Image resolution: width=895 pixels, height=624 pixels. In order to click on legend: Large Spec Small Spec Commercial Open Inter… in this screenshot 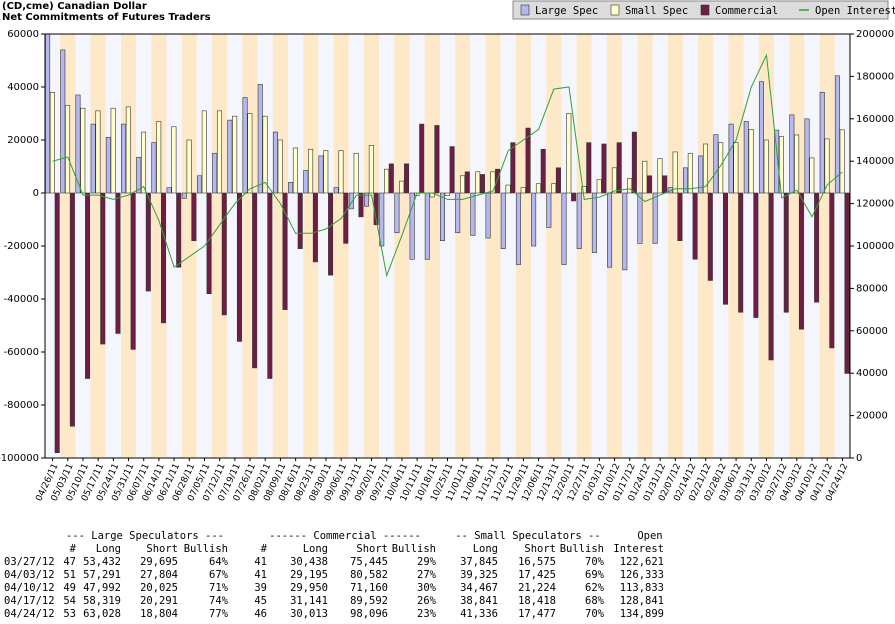, I will do `click(703, 10)`.